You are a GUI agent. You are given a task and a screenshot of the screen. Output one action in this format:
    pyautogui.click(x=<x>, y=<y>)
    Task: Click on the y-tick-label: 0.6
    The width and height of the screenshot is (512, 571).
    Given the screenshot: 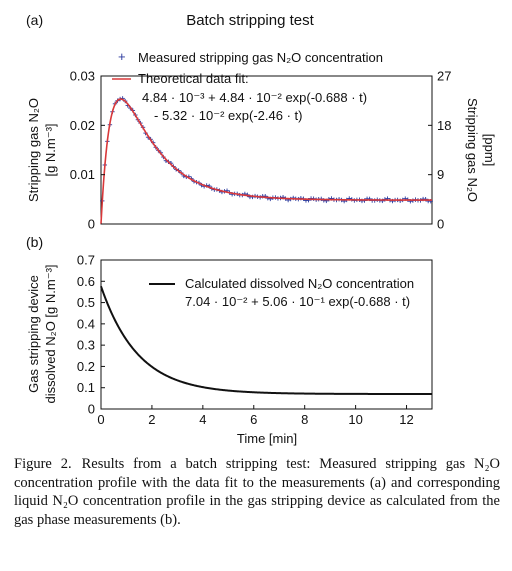 What is the action you would take?
    pyautogui.click(x=86, y=281)
    